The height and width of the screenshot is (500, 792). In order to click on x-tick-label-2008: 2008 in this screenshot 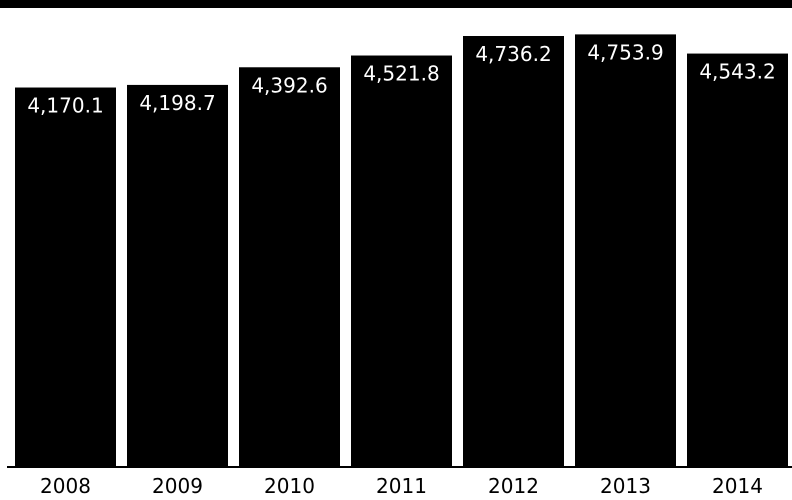, I will do `click(65, 486)`.